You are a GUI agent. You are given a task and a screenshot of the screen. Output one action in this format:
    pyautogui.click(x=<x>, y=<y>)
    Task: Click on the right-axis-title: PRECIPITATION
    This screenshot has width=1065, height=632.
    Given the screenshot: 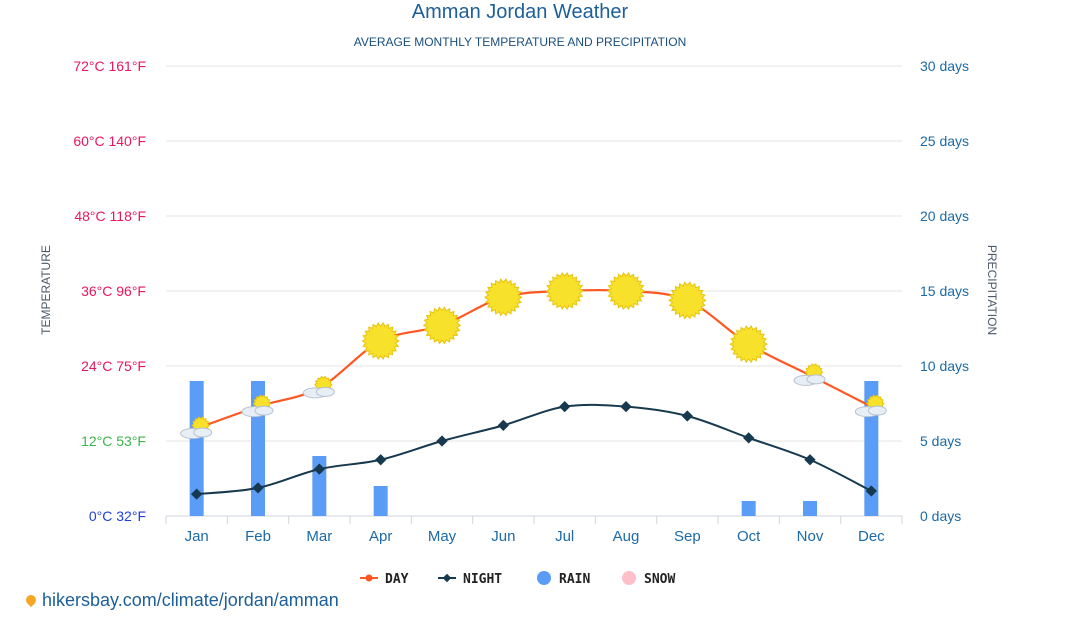 What is the action you would take?
    pyautogui.click(x=992, y=290)
    